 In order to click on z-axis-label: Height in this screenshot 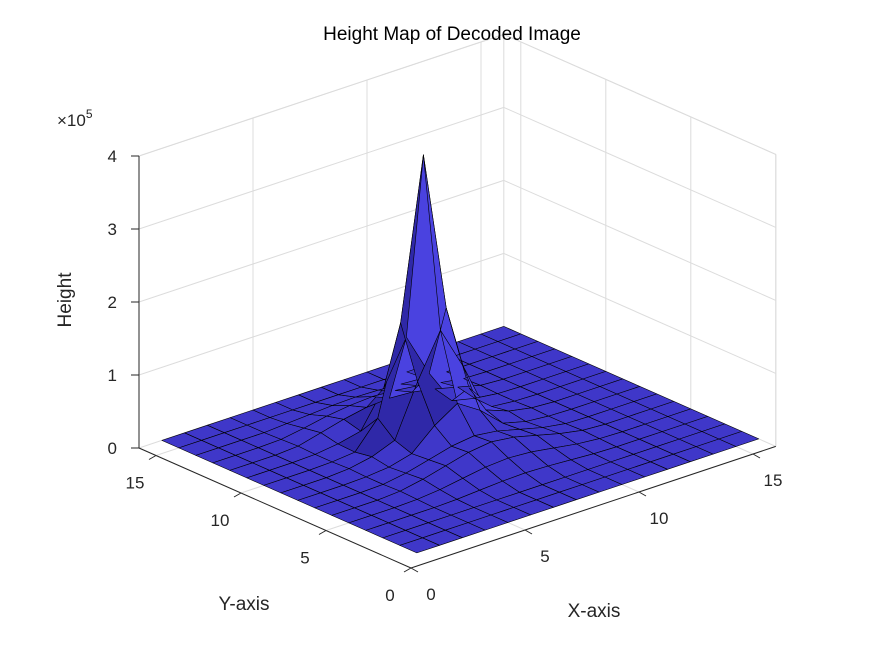, I will do `click(65, 300)`.